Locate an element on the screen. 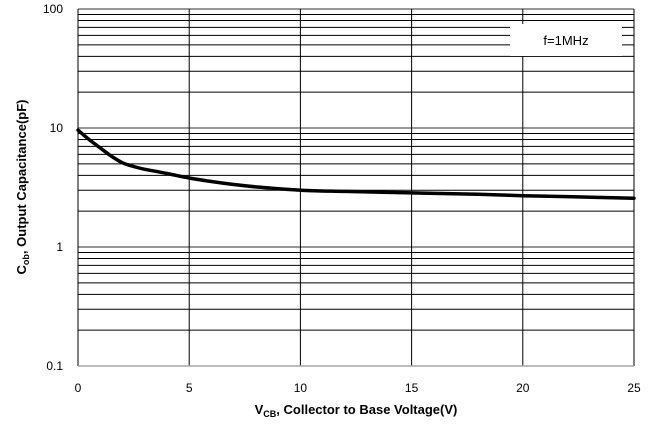 The image size is (658, 428). y-tick-label: 10 is located at coordinates (57, 128).